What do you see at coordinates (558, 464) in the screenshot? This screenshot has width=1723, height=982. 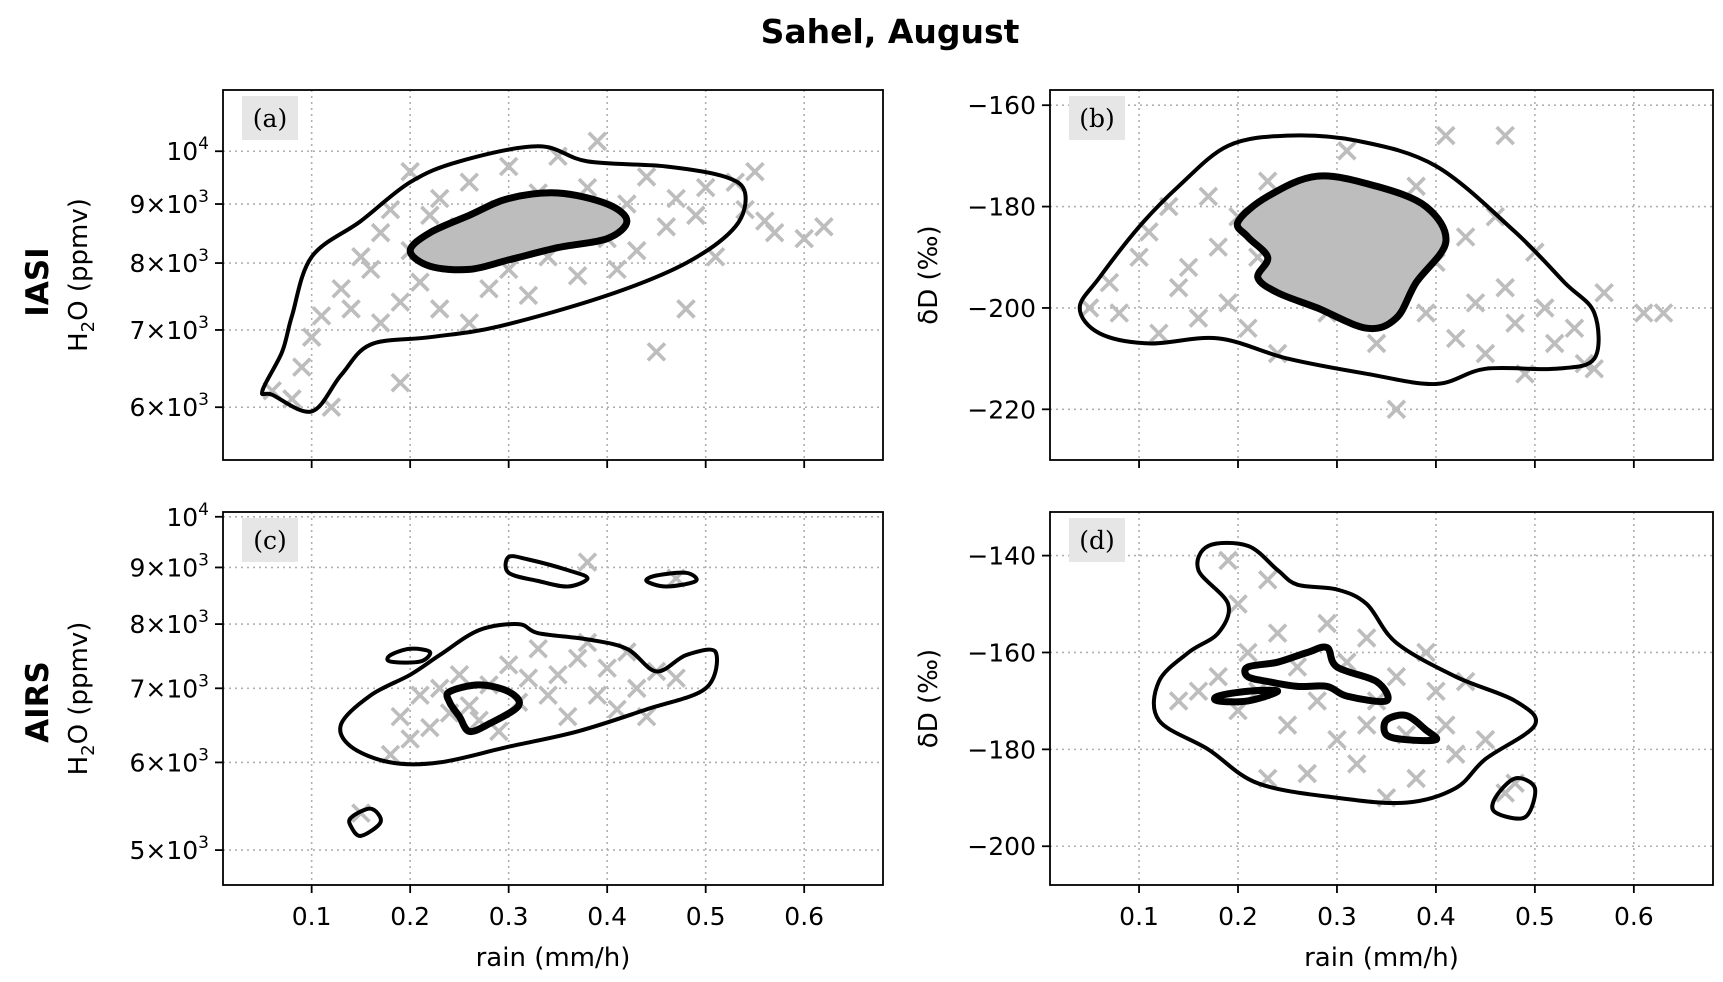 I see `x-ticks` at bounding box center [558, 464].